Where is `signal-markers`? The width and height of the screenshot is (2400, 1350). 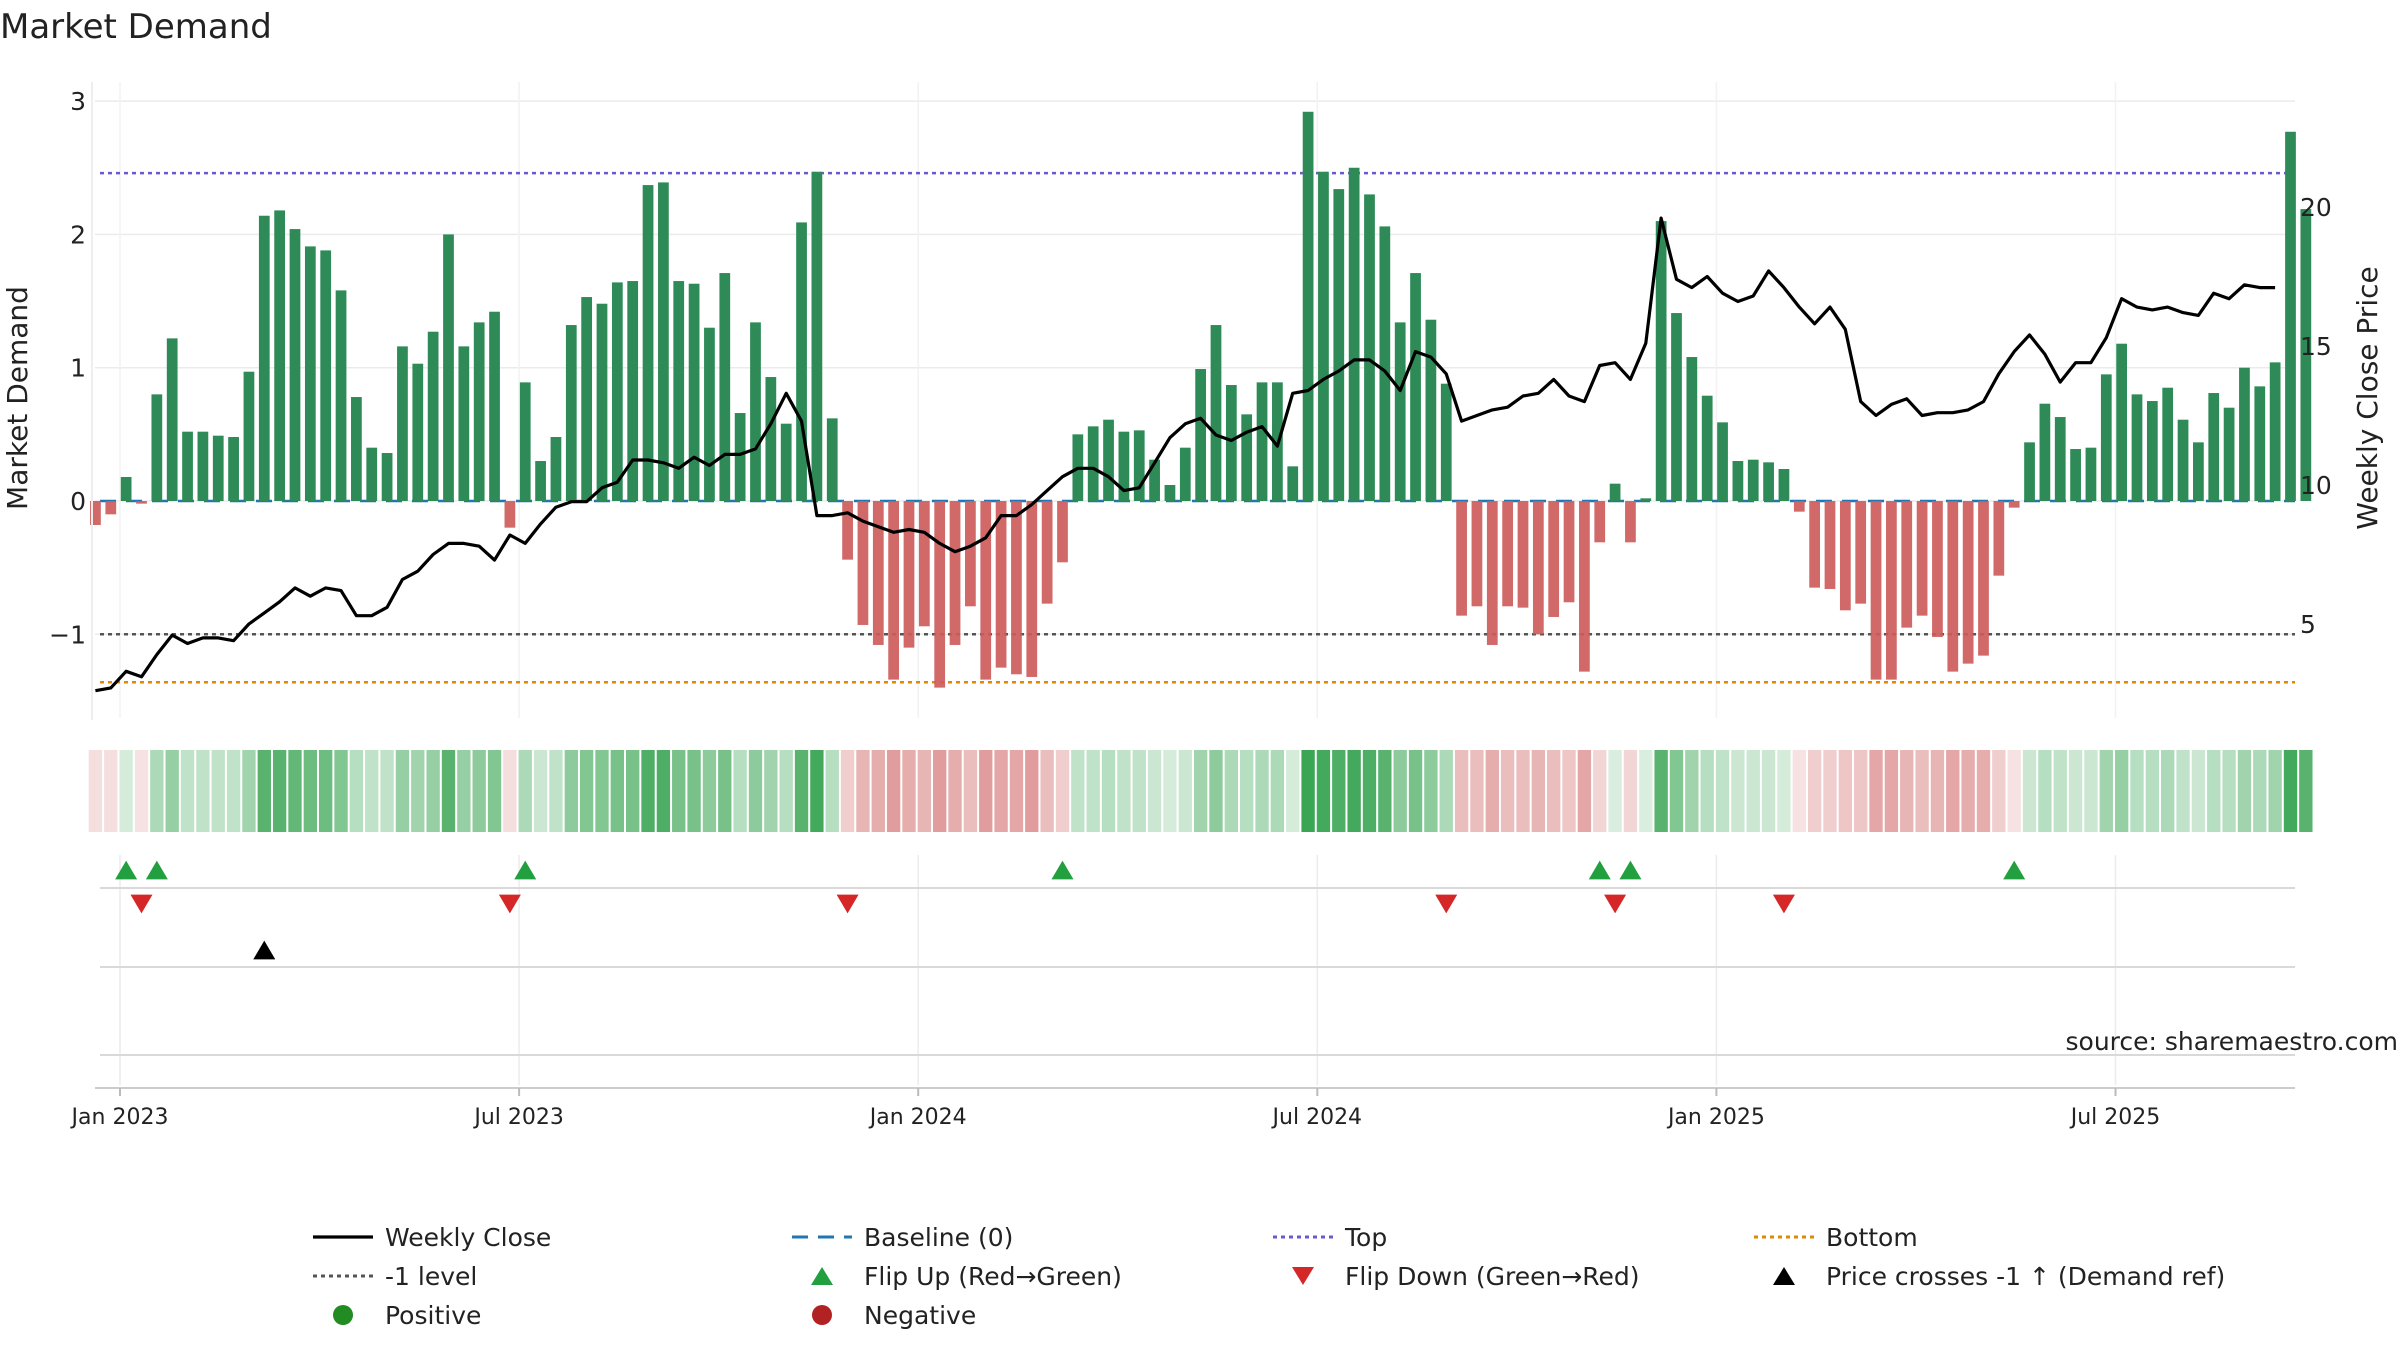 signal-markers is located at coordinates (1070, 910).